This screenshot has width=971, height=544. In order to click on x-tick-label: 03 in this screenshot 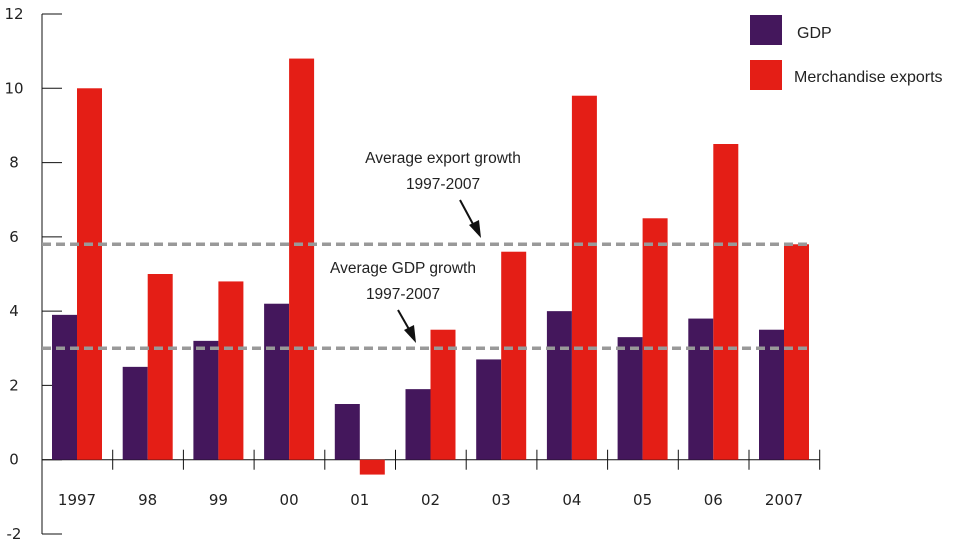, I will do `click(501, 500)`.